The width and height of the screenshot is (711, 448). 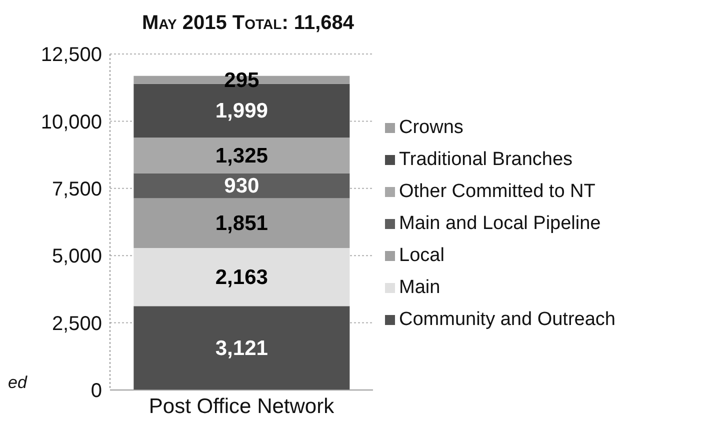 I want to click on data-label: 930, so click(x=242, y=186).